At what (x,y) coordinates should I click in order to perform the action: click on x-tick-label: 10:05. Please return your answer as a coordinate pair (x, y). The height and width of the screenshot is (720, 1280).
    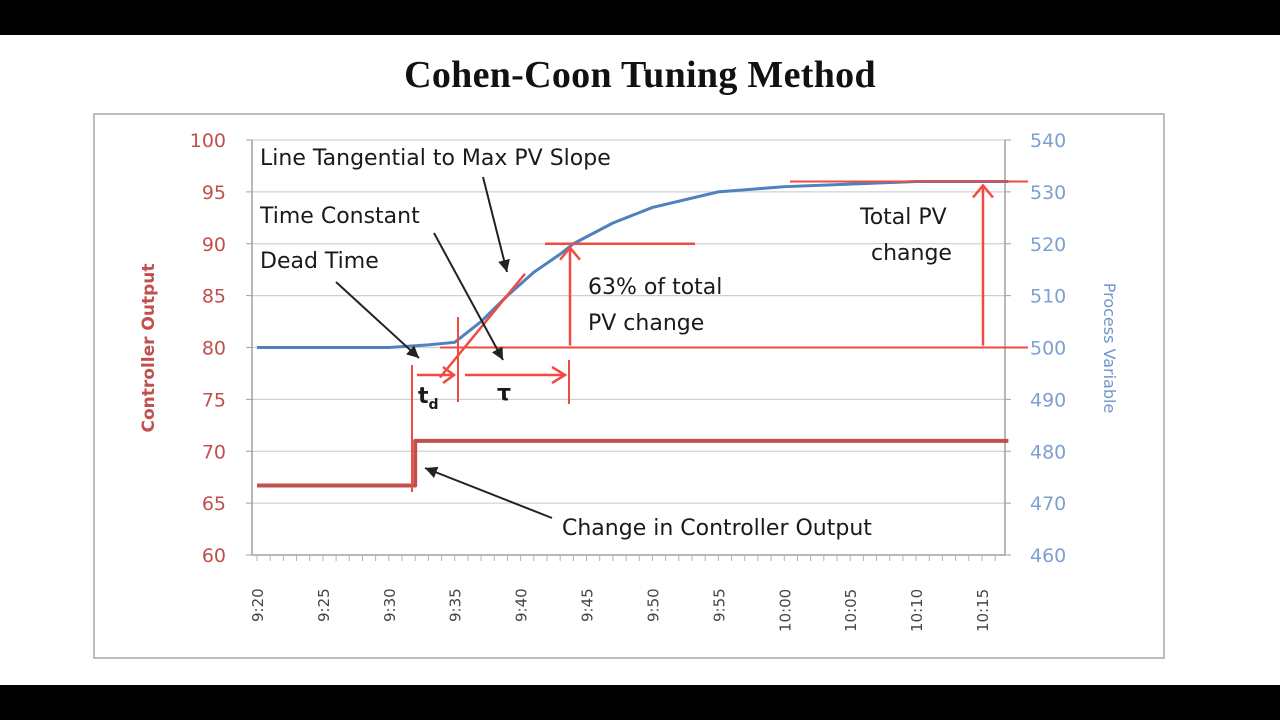
    Looking at the image, I should click on (851, 610).